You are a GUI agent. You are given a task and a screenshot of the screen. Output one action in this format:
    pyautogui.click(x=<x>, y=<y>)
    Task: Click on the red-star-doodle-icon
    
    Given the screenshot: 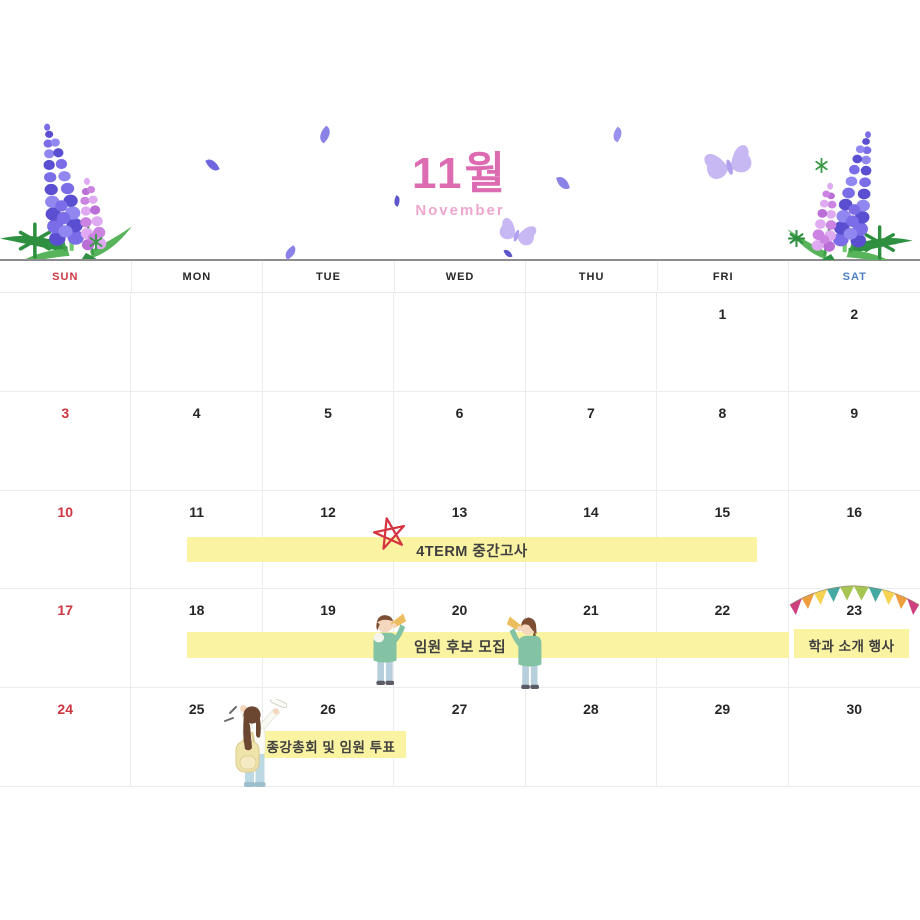 What is the action you would take?
    pyautogui.click(x=389, y=533)
    